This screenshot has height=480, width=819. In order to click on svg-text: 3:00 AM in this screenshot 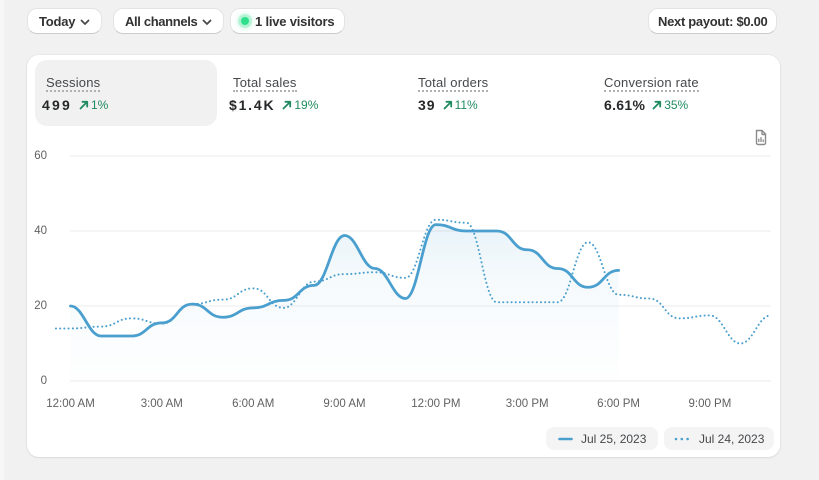, I will do `click(162, 404)`.